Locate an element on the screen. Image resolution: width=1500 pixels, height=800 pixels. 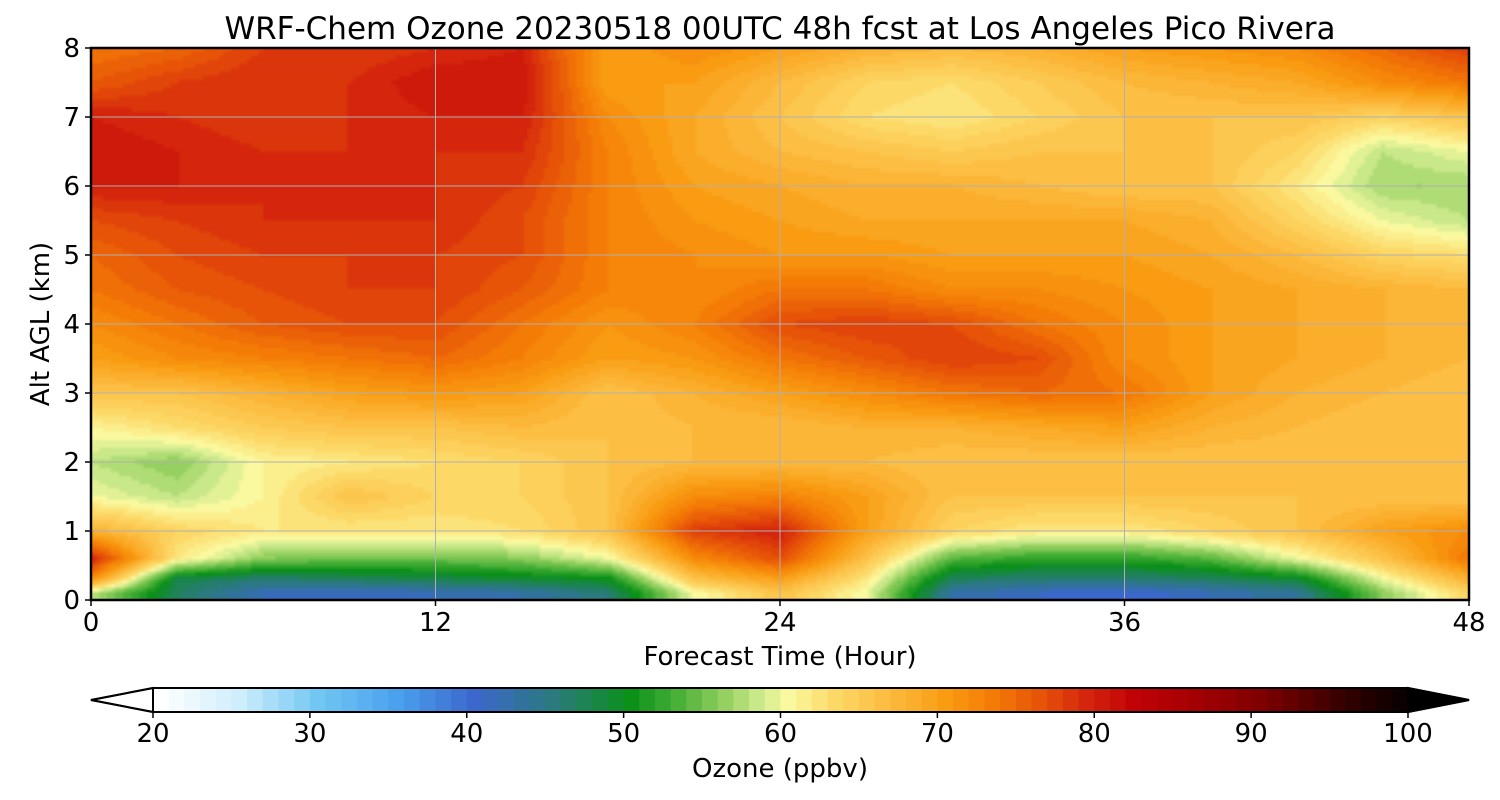
colorbar: 20 30 40 50 60 70 80 90 100 Ozone (ppbv) is located at coordinates (780, 735).